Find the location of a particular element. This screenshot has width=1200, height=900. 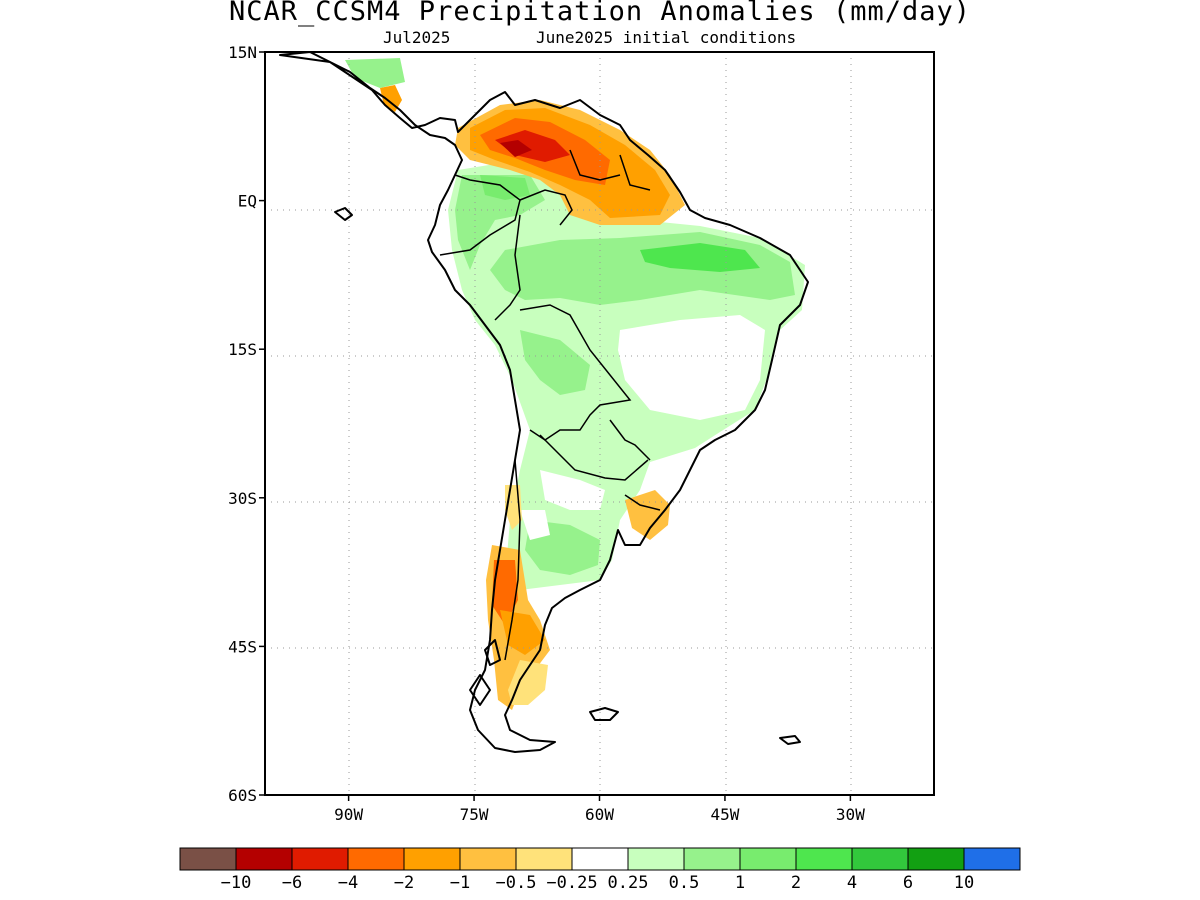

colorbar-label: 4 is located at coordinates (852, 883).